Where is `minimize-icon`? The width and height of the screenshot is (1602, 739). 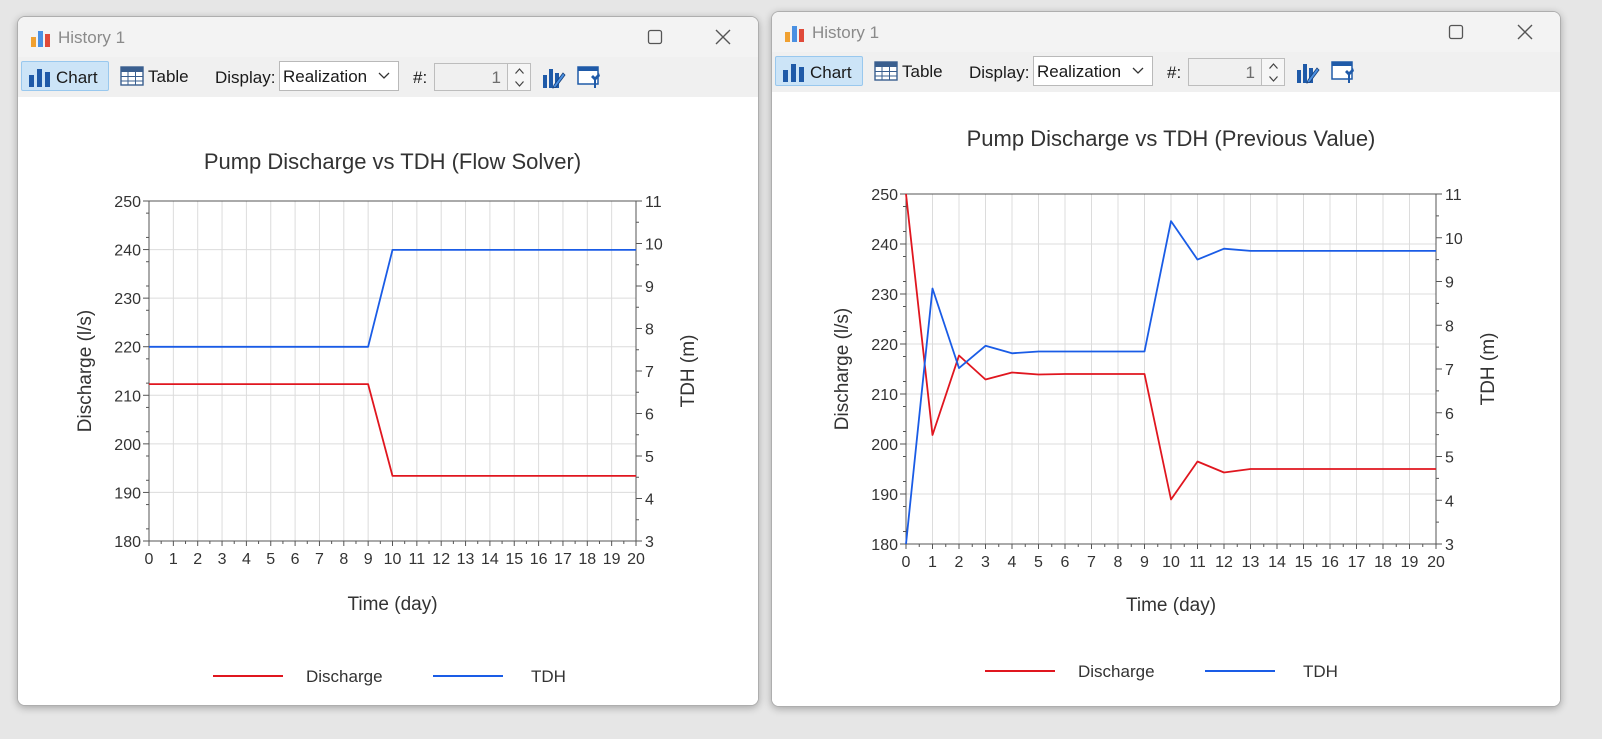 minimize-icon is located at coordinates (1383, 32).